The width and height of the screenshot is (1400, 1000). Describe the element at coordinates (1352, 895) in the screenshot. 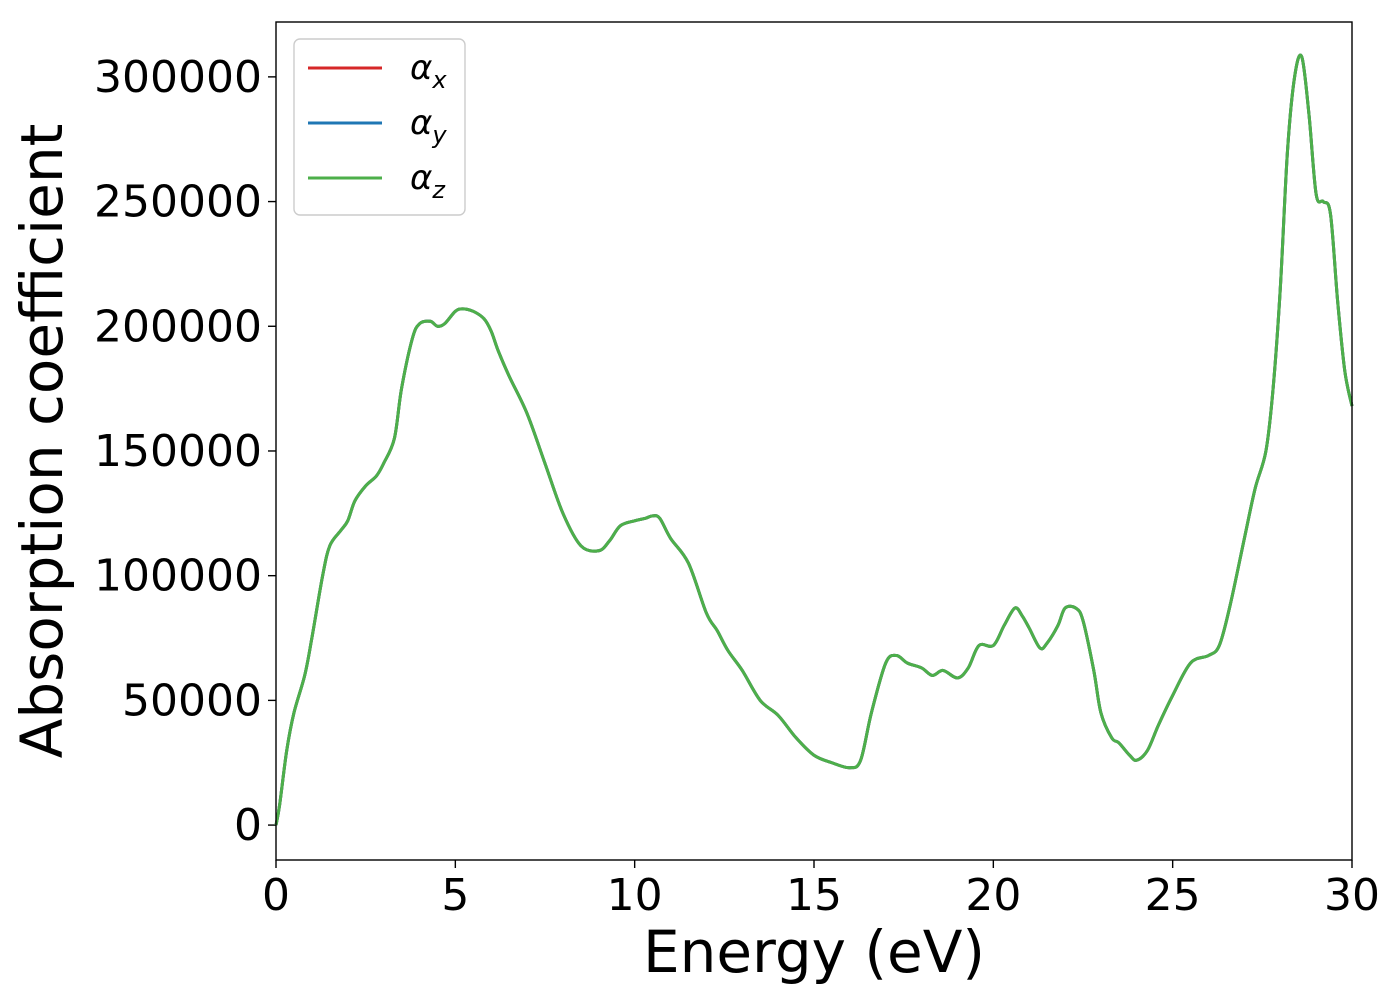

I see `x-tick-label: 30` at that location.